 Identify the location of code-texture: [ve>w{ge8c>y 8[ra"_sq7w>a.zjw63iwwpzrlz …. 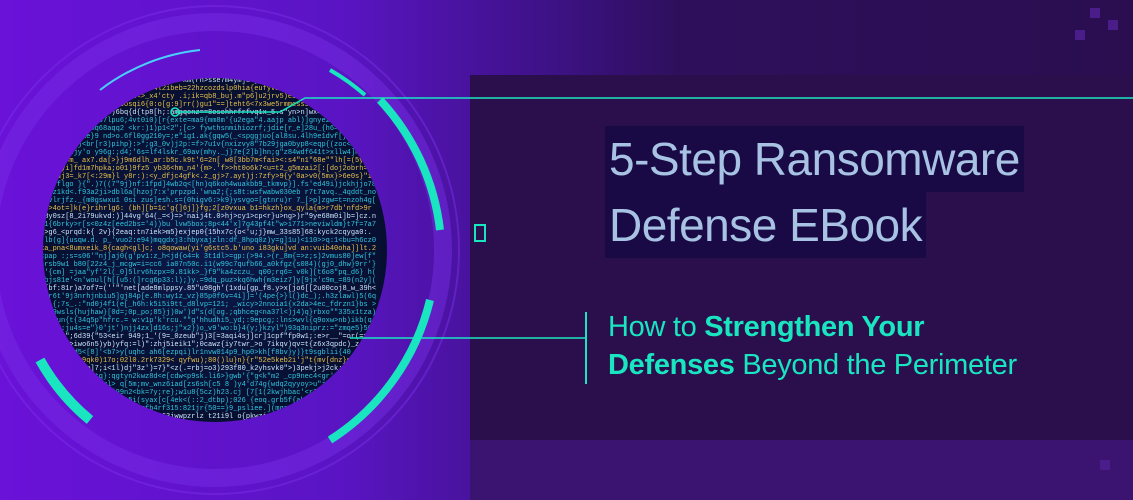
(208, 417).